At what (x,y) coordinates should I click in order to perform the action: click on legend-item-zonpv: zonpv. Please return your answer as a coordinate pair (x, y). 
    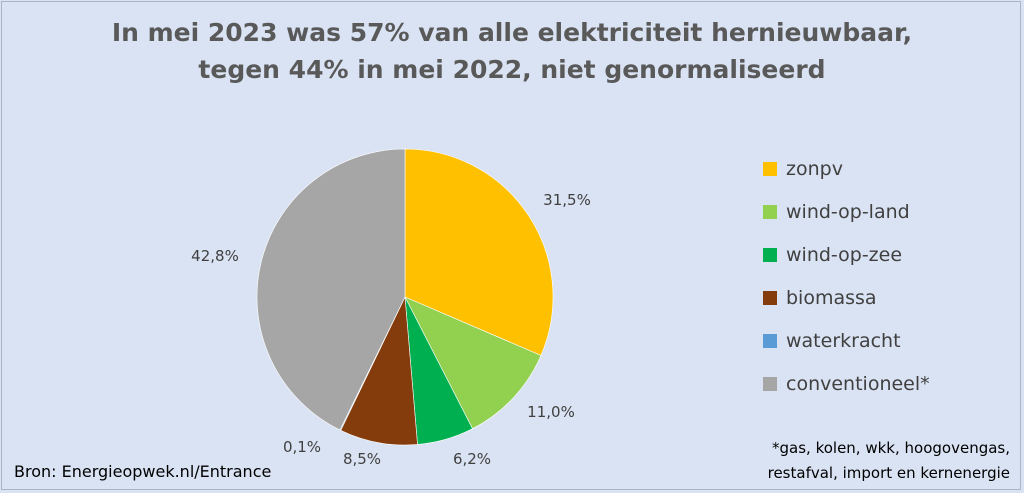
    Looking at the image, I should click on (846, 168).